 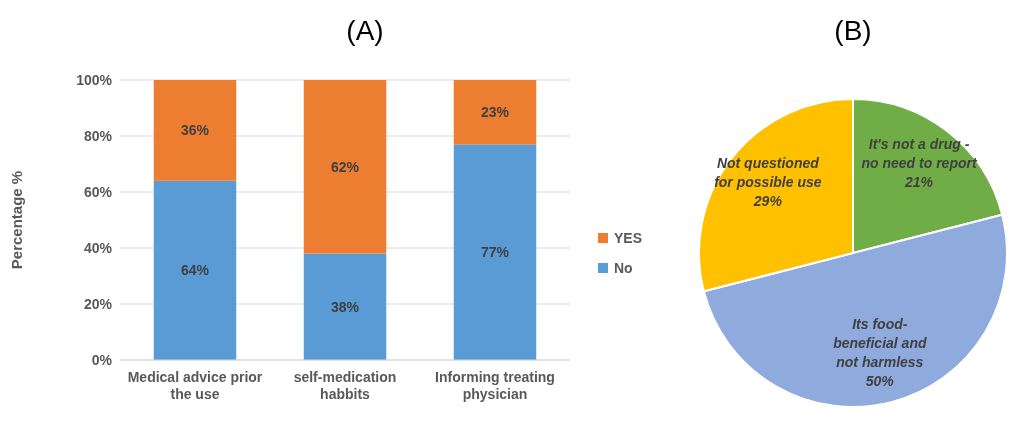 I want to click on data-label: 23%, so click(x=495, y=112).